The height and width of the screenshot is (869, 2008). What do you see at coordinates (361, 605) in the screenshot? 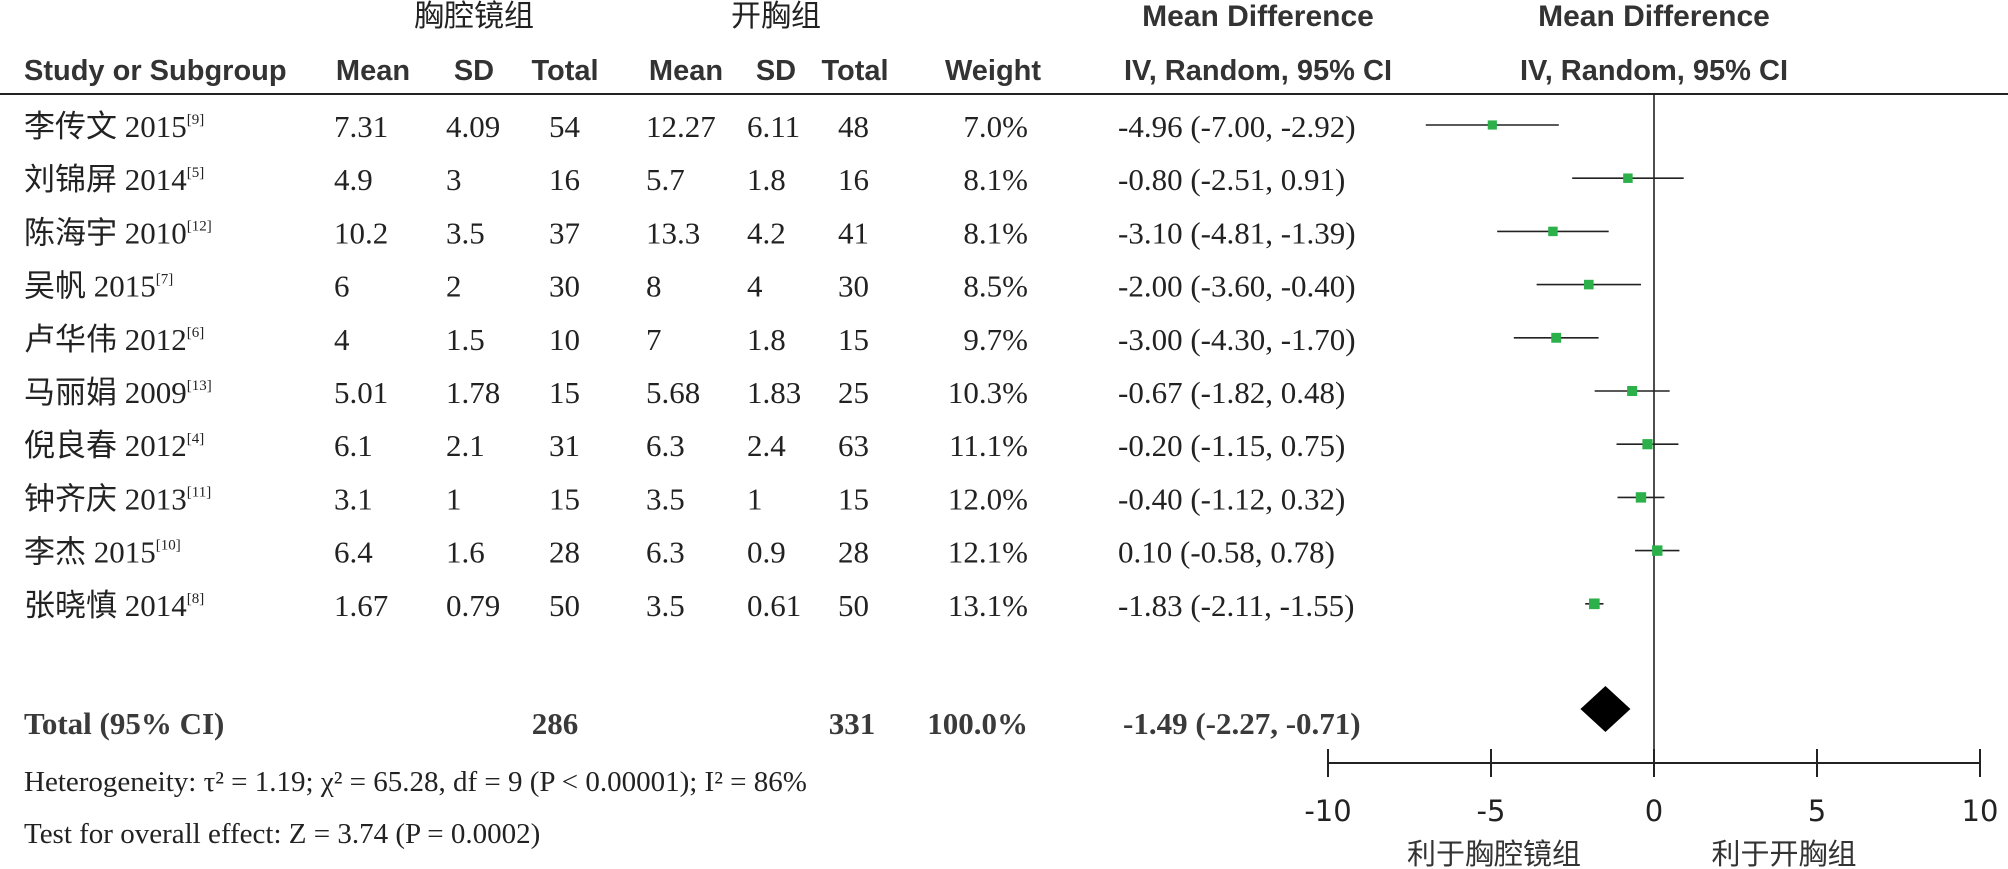
I see `study-mean1: 1.67` at bounding box center [361, 605].